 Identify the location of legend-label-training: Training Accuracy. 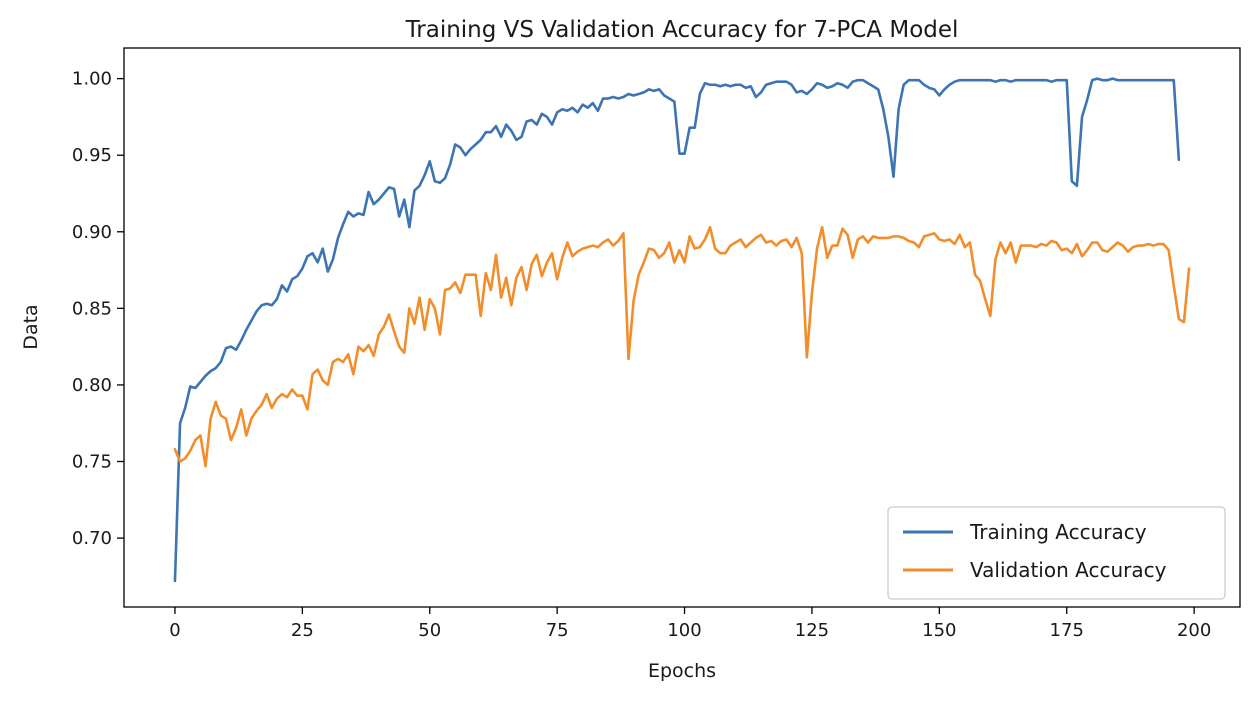
(1058, 532).